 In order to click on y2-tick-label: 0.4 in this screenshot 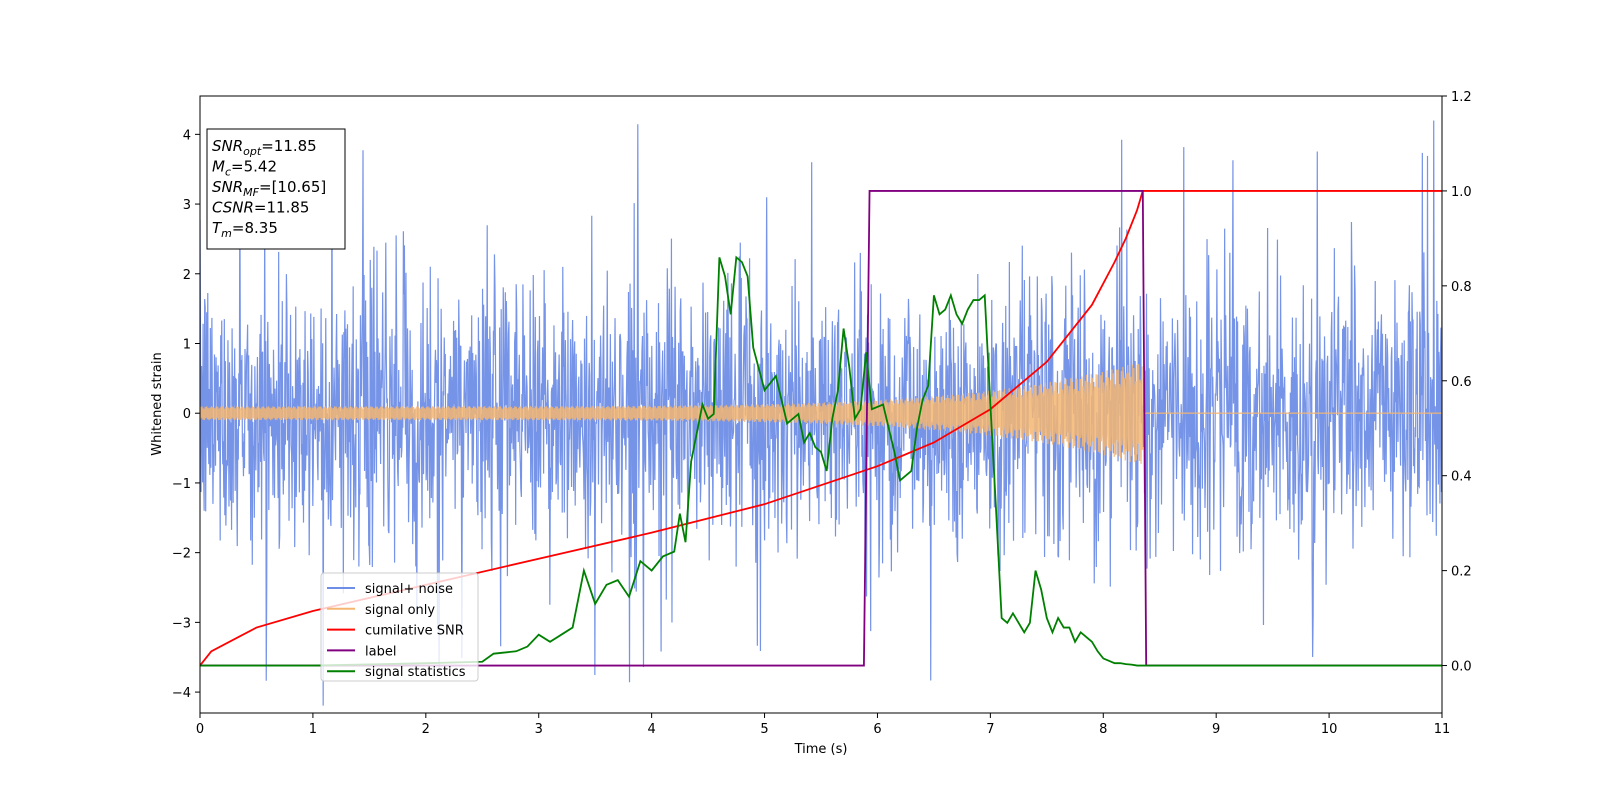, I will do `click(1461, 477)`.